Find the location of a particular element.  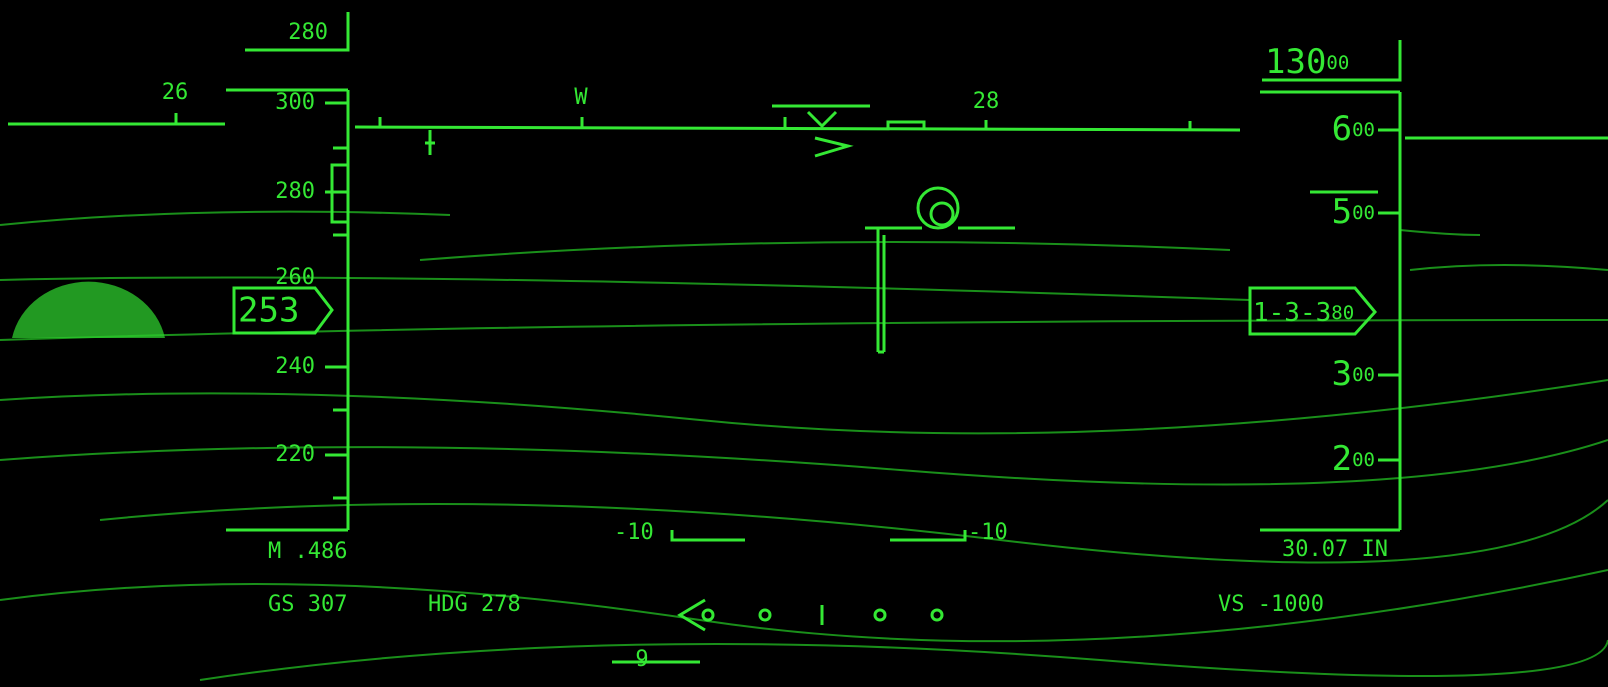

ground-speed: GS 307 is located at coordinates (307, 604).